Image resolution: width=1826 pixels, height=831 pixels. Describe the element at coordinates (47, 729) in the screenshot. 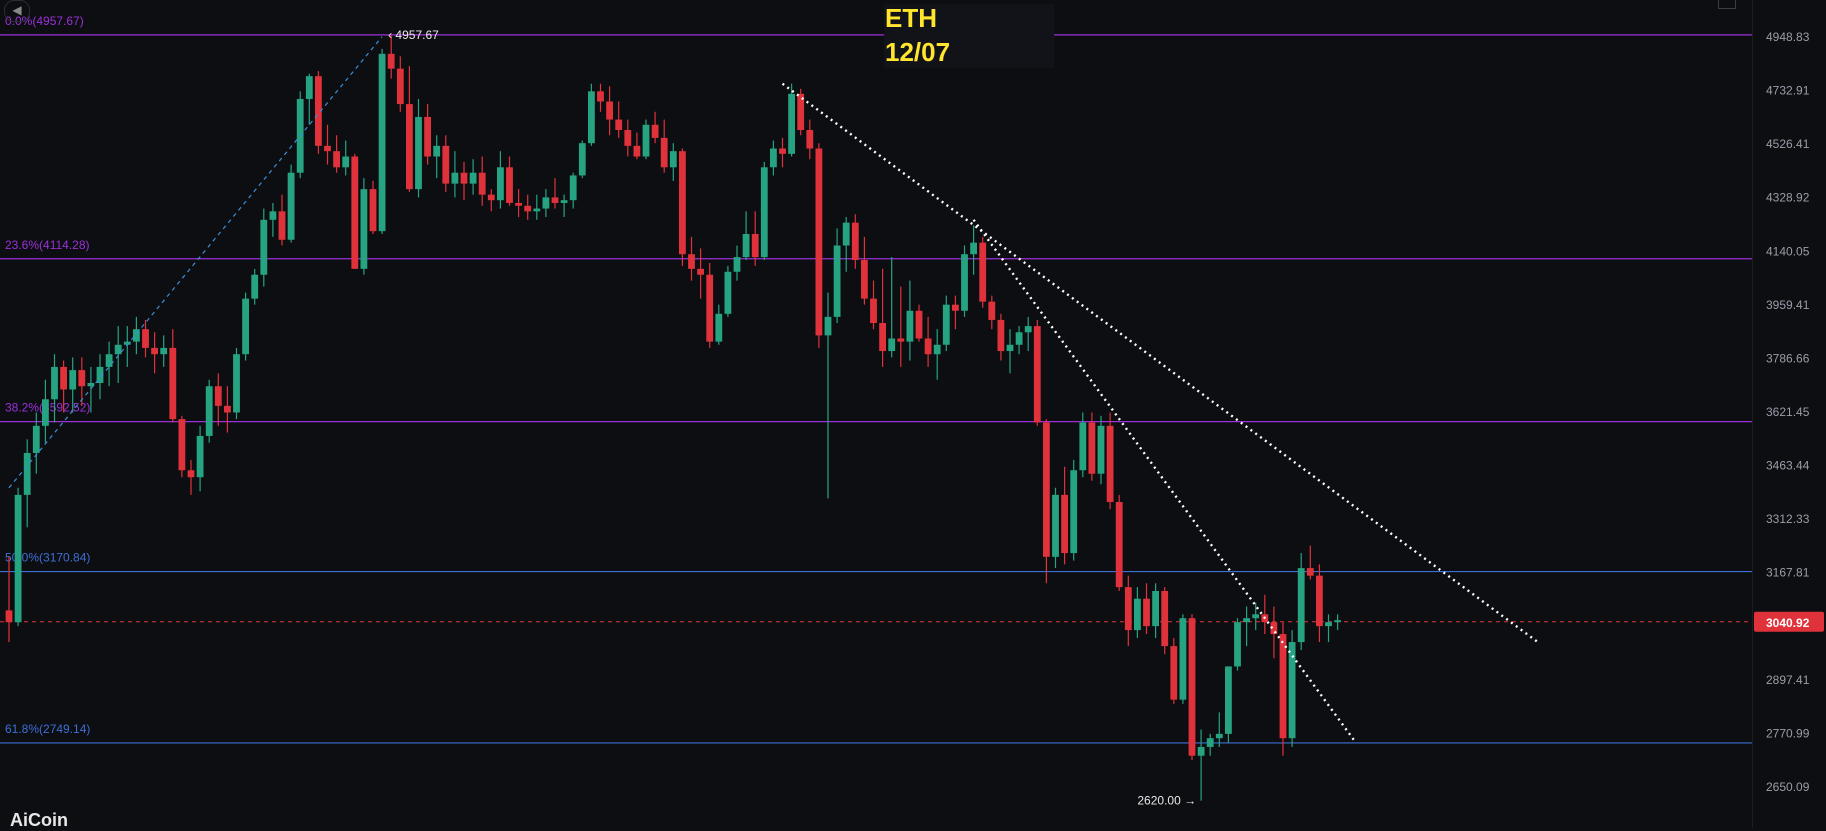

I see `fib-label: 61.8%(2749.14)` at that location.